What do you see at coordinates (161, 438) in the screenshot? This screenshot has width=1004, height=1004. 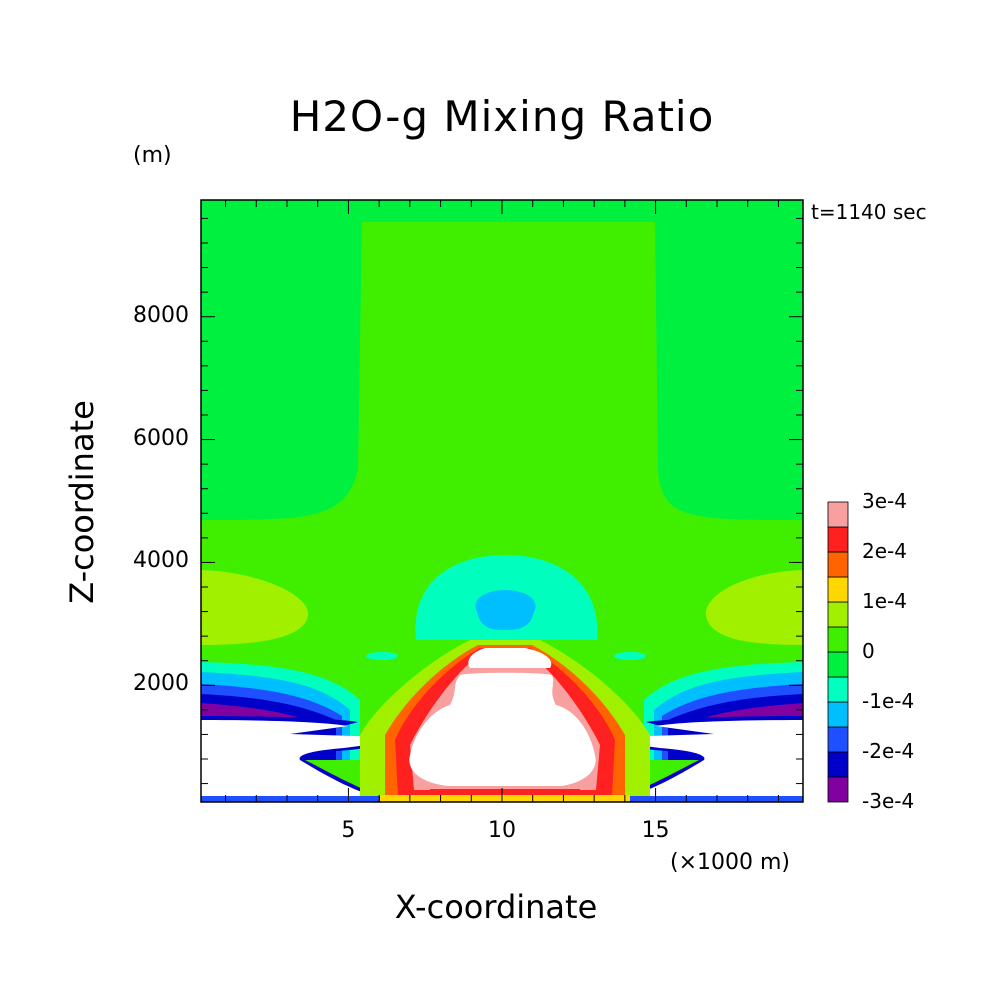 I see `y-tick-label: 6000` at bounding box center [161, 438].